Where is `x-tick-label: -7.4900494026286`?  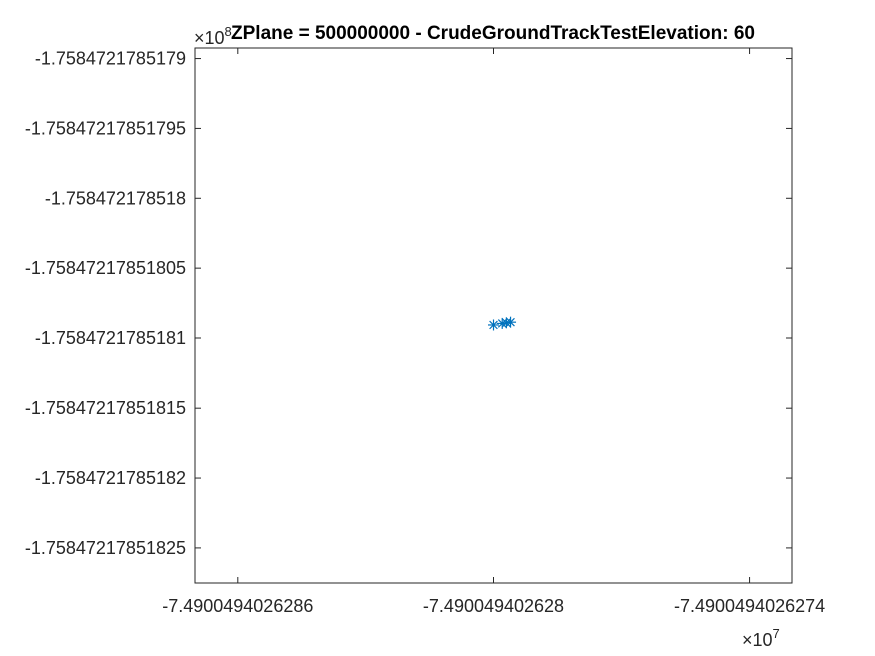
x-tick-label: -7.4900494026286 is located at coordinates (237, 606).